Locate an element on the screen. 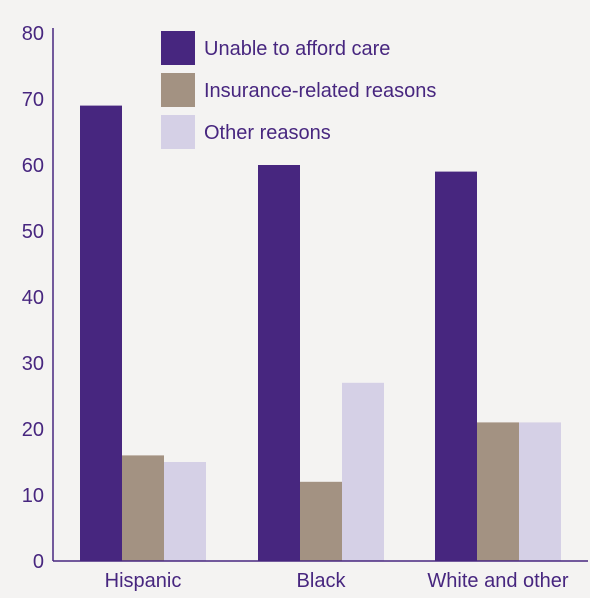 Image resolution: width=590 pixels, height=598 pixels. bar-white-and-other-unable-to-afford-care is located at coordinates (456, 366).